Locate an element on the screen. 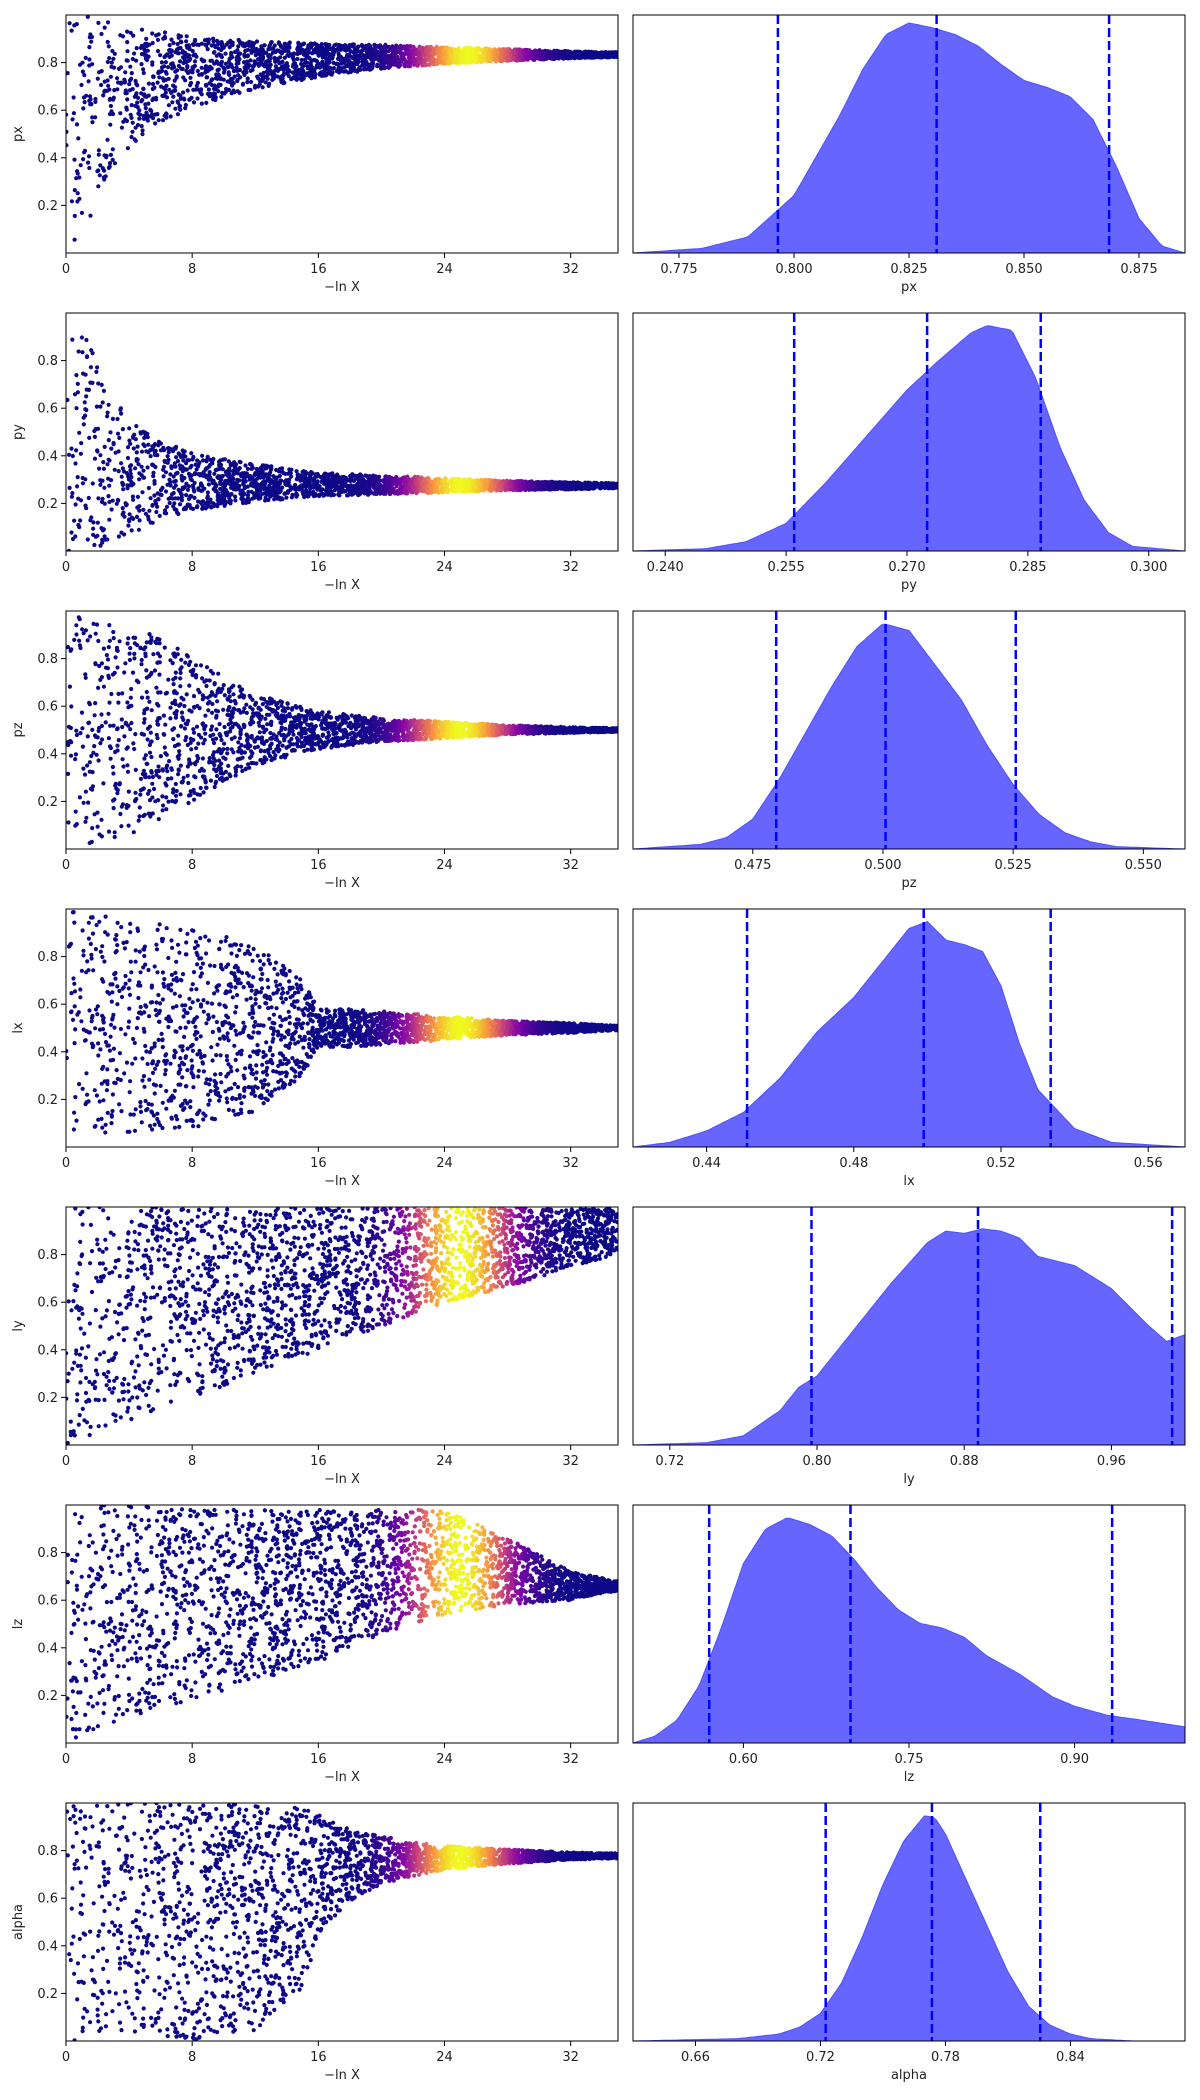 The image size is (1200, 2100). ytick-label: 0.4 is located at coordinates (47, 158).